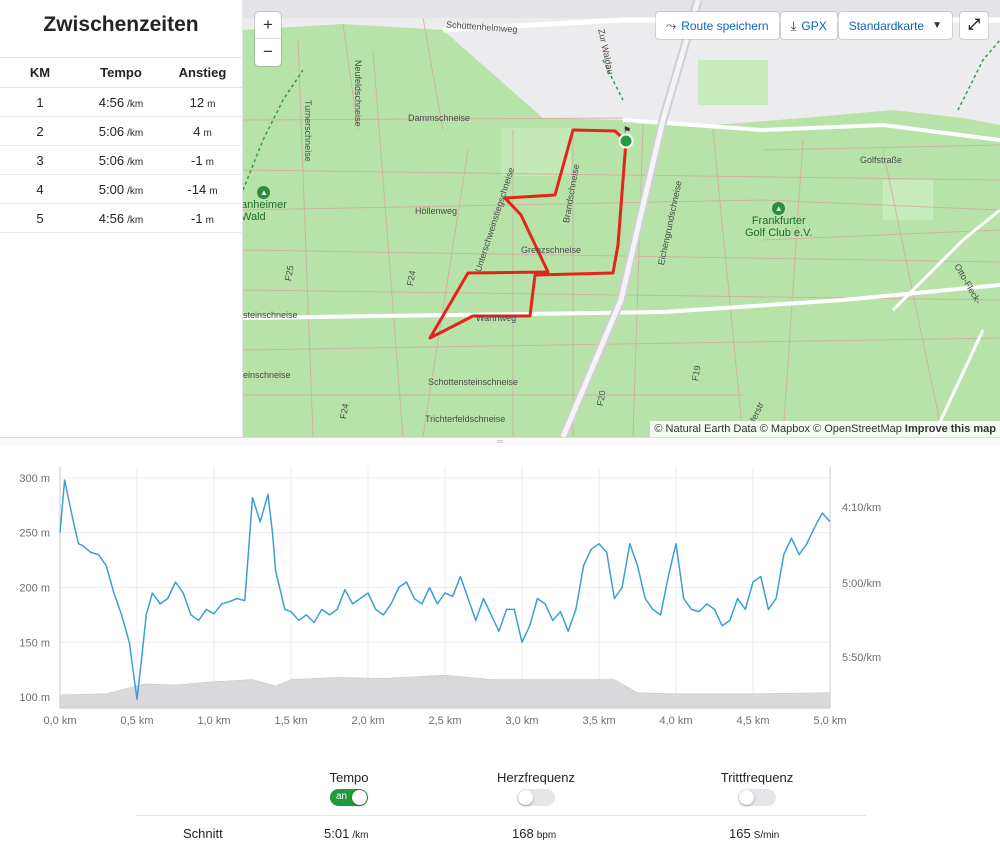 Image resolution: width=1000 pixels, height=850 pixels. I want to click on x-tick-label: 0,0 km, so click(59, 721).